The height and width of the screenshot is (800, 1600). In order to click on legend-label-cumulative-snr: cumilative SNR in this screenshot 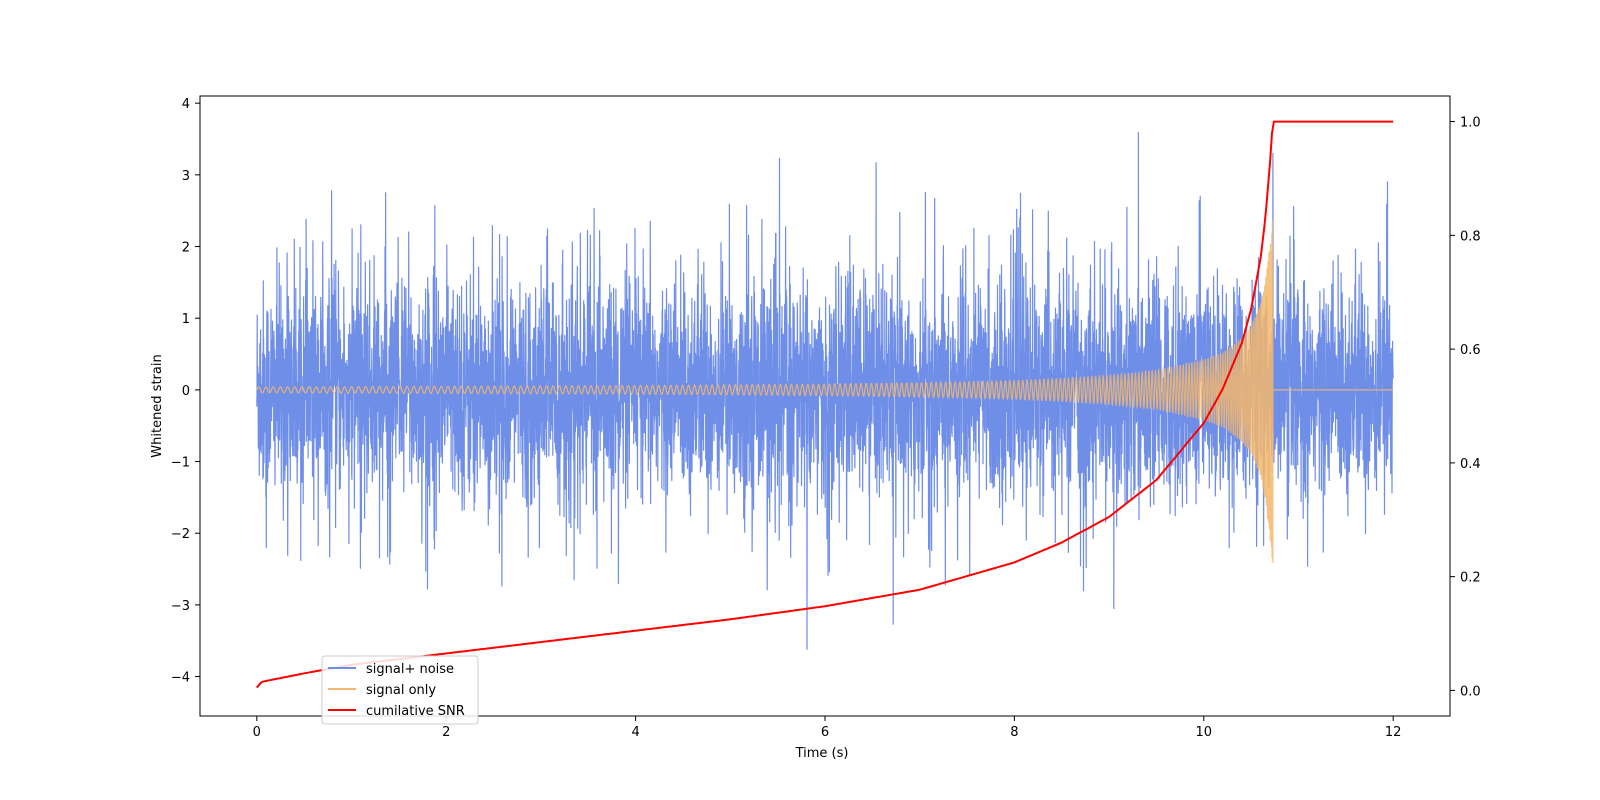, I will do `click(415, 711)`.